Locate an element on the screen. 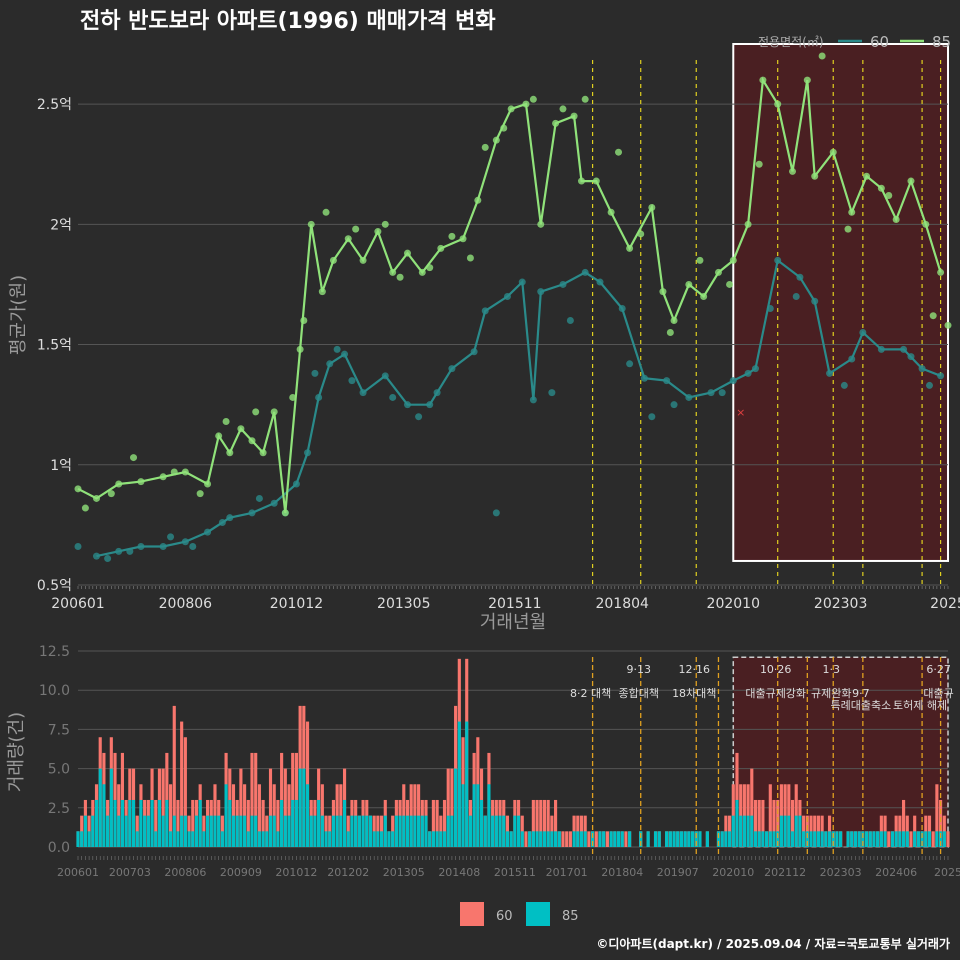 Image resolution: width=960 pixels, height=960 pixels. y-tick-label-volume: 12.5 is located at coordinates (54, 652).